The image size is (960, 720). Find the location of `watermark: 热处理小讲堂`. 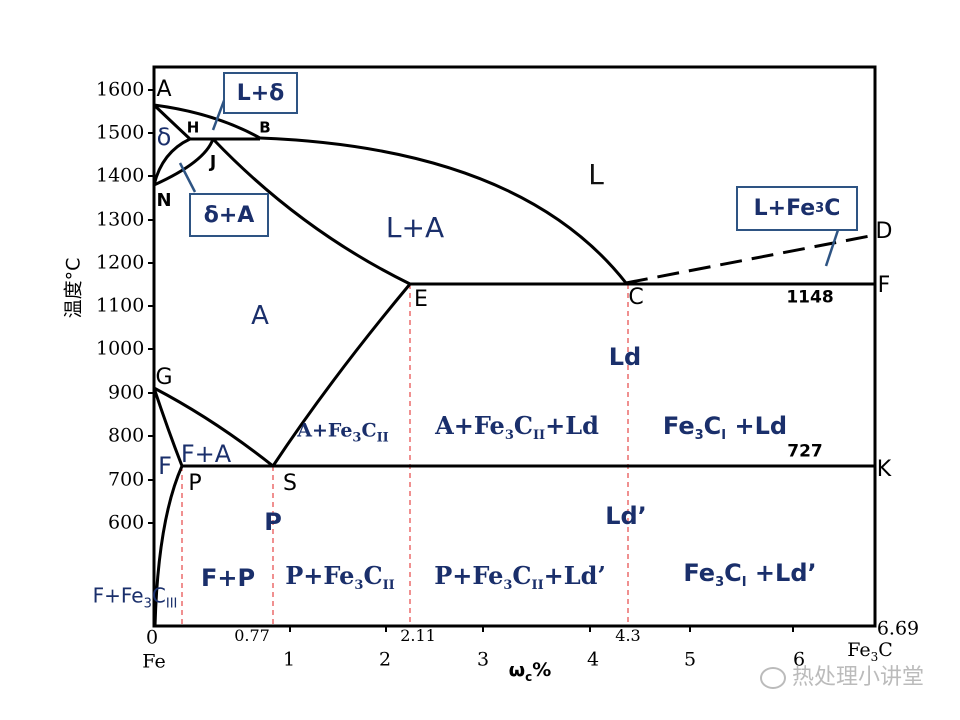

watermark: 热处理小讲堂 is located at coordinates (842, 677).